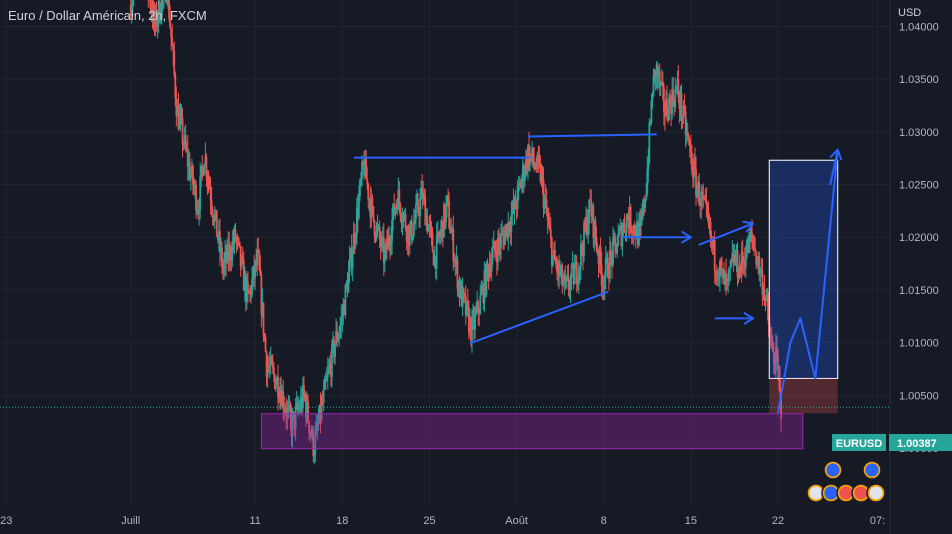 This screenshot has width=952, height=534. What do you see at coordinates (442, 521) in the screenshot?
I see `time-axis: 23 Juill 11 18 25 Août 8 15 22 07:` at bounding box center [442, 521].